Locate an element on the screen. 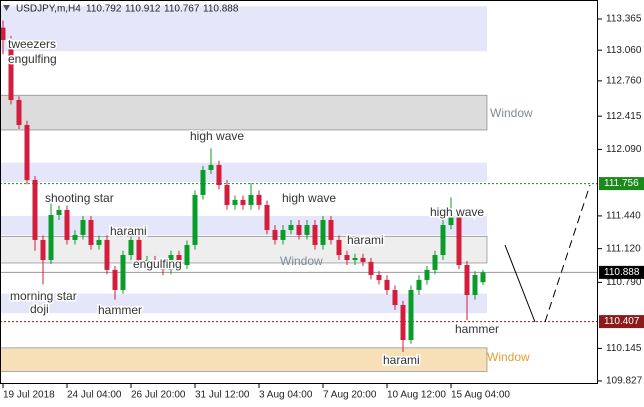 The image size is (644, 407). ohlc-low: 110.767 is located at coordinates (182, 9).